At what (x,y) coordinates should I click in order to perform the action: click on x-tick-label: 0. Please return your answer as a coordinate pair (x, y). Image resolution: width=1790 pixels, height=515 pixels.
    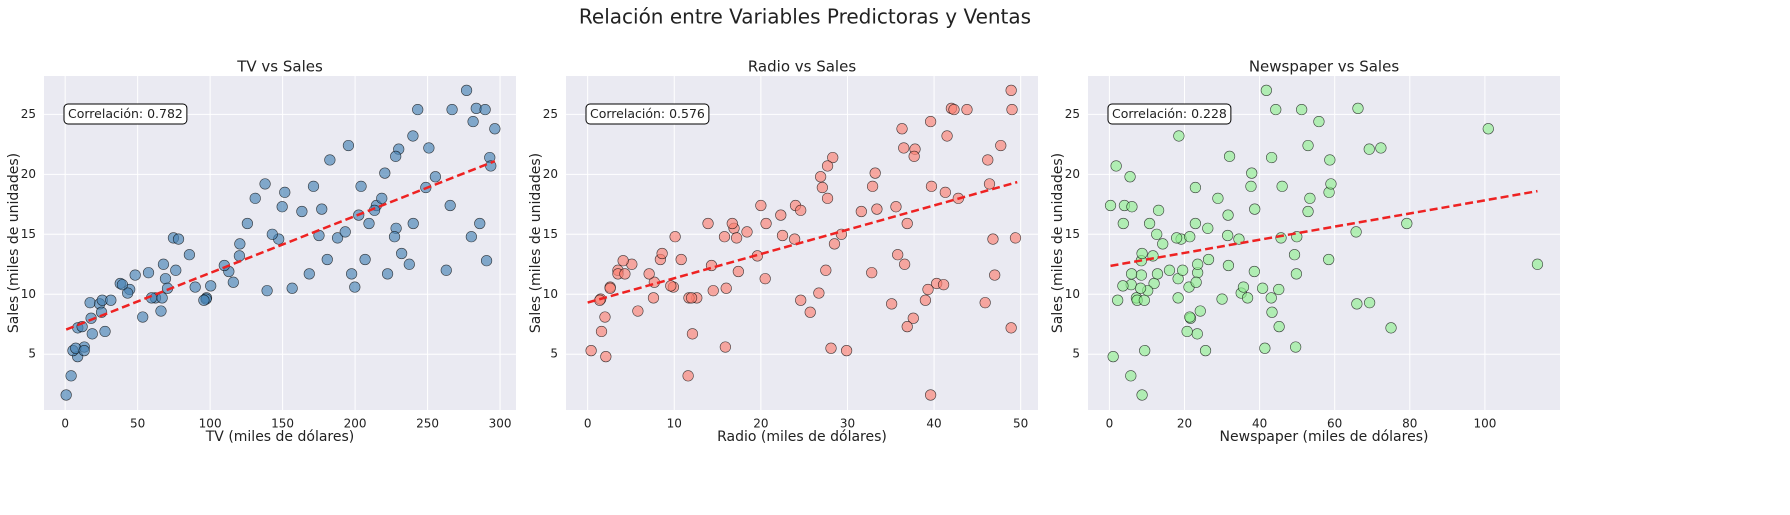
    Looking at the image, I should click on (1110, 424).